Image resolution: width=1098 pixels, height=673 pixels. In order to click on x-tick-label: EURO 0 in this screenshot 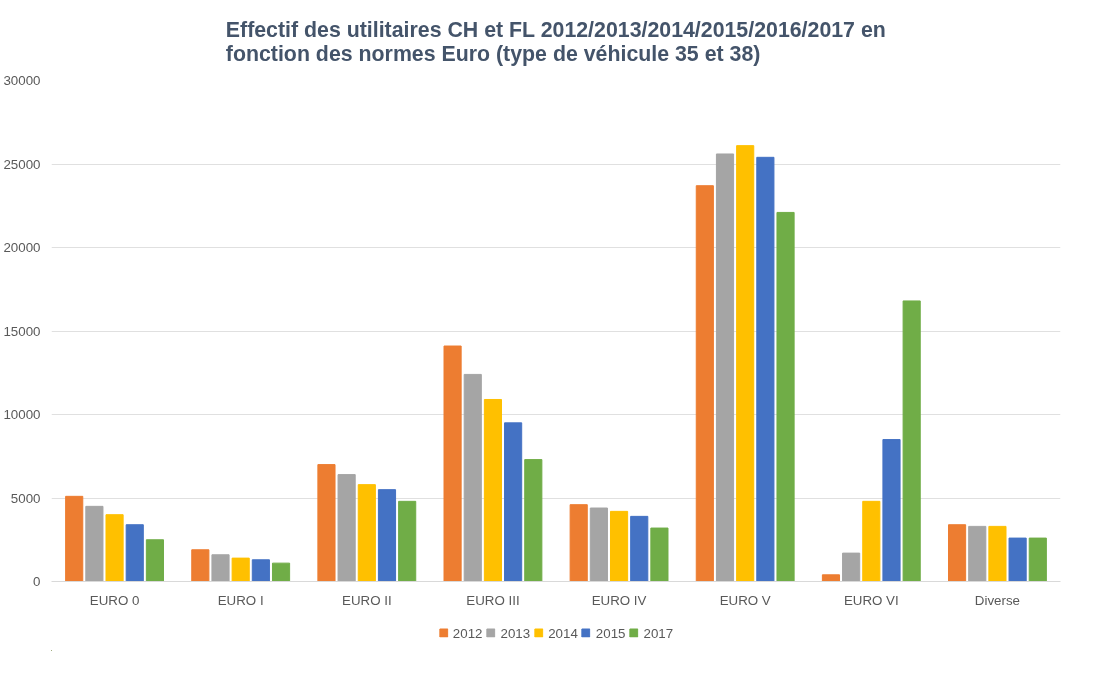, I will do `click(114, 600)`.